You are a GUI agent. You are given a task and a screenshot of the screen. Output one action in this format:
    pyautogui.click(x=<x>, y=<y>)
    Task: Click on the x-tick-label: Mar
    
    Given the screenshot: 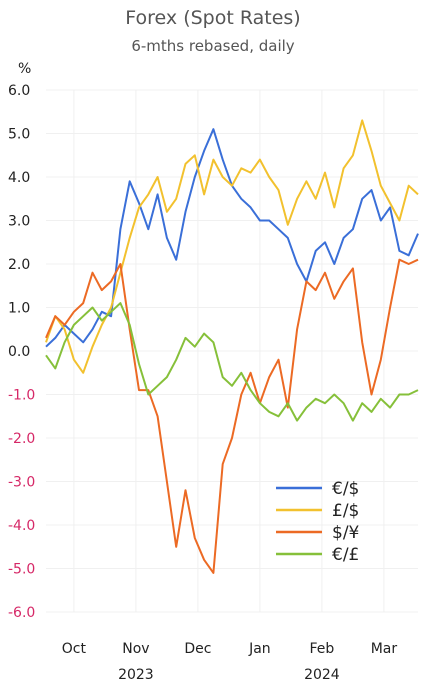 What is the action you would take?
    pyautogui.click(x=384, y=649)
    